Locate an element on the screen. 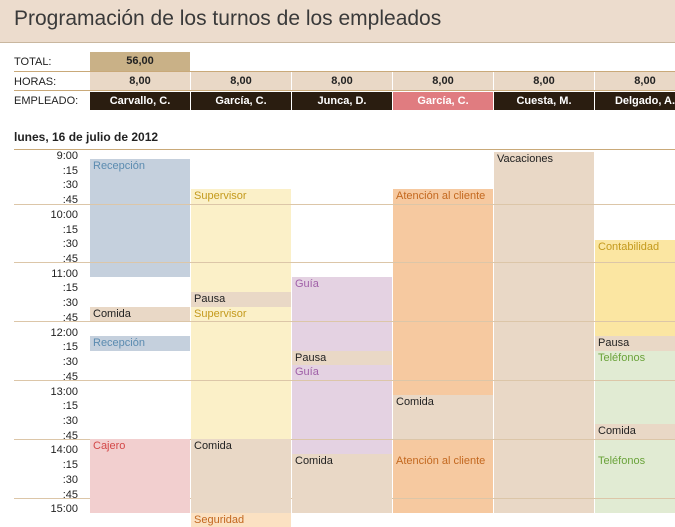  shift-cell: Cajero is located at coordinates (140, 476).